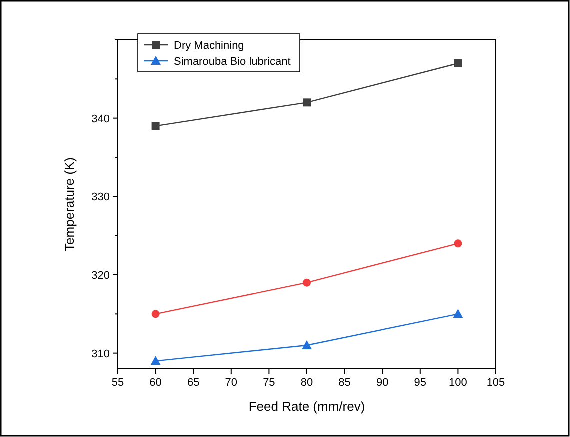 The height and width of the screenshot is (437, 570). What do you see at coordinates (382, 383) in the screenshot?
I see `x-tick-label: 90` at bounding box center [382, 383].